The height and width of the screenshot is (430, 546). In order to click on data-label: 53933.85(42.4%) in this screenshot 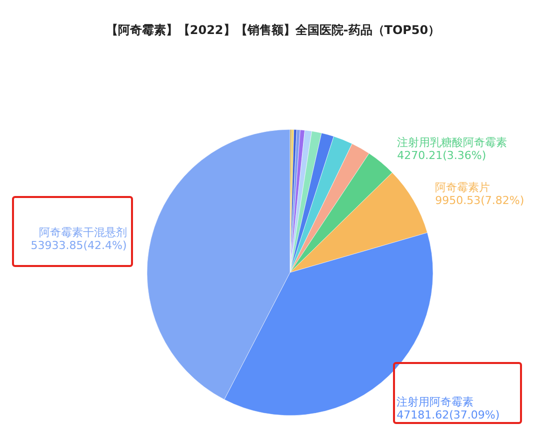, I will do `click(78, 245)`.